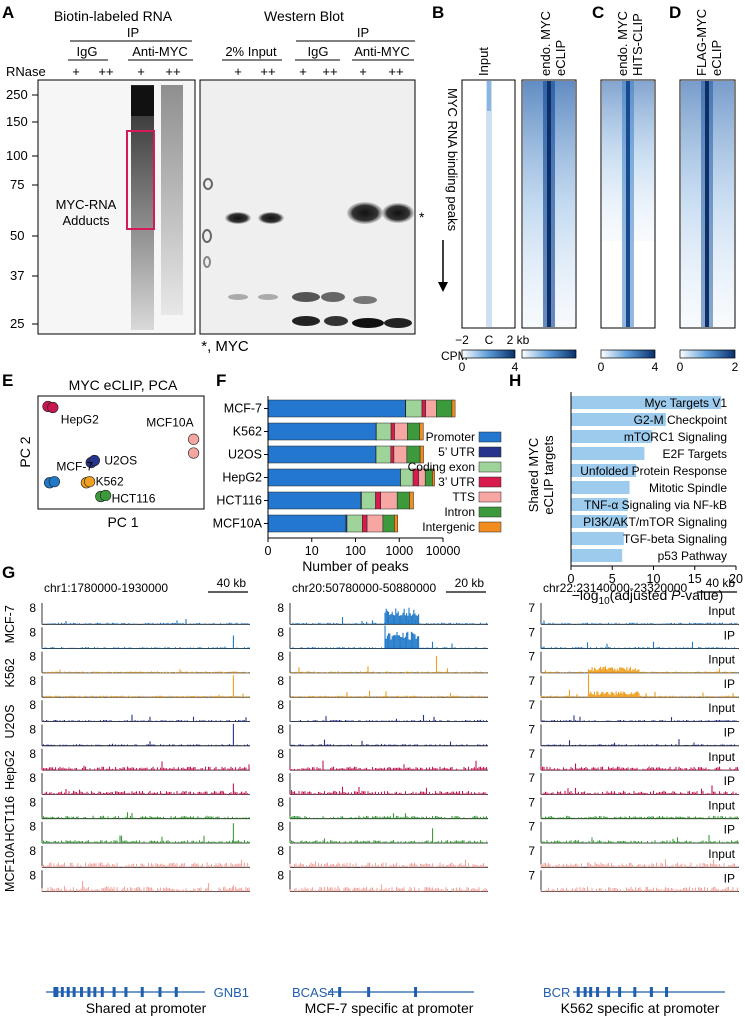 The image size is (745, 1018). I want to click on peak-bar-k562-intergenic, so click(421, 431).